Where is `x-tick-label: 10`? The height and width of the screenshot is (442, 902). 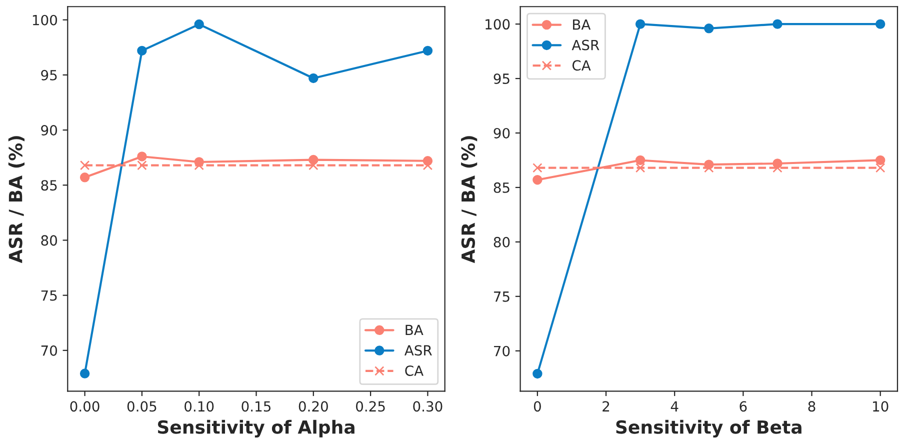 x-tick-label: 10 is located at coordinates (880, 406).